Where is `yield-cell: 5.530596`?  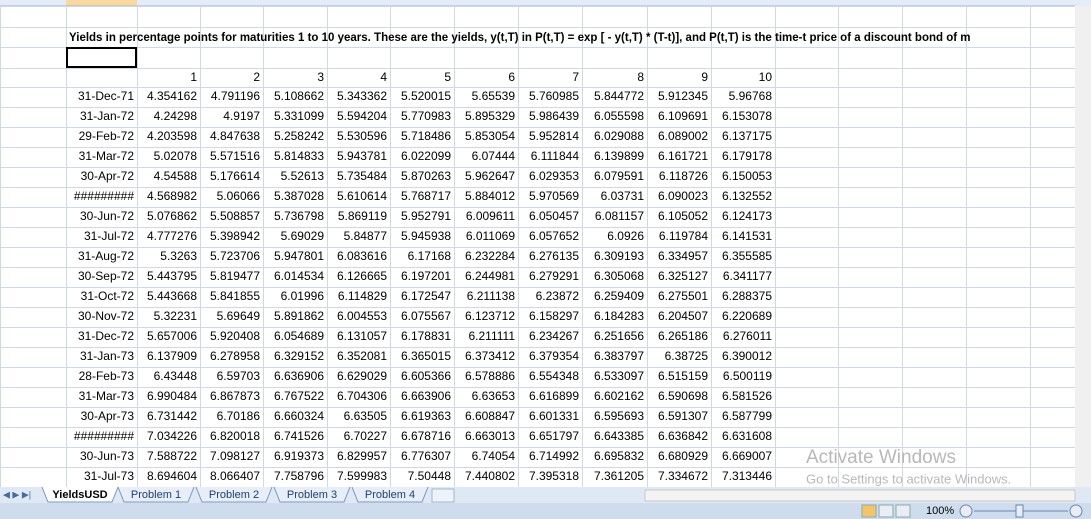 yield-cell: 5.530596 is located at coordinates (362, 136).